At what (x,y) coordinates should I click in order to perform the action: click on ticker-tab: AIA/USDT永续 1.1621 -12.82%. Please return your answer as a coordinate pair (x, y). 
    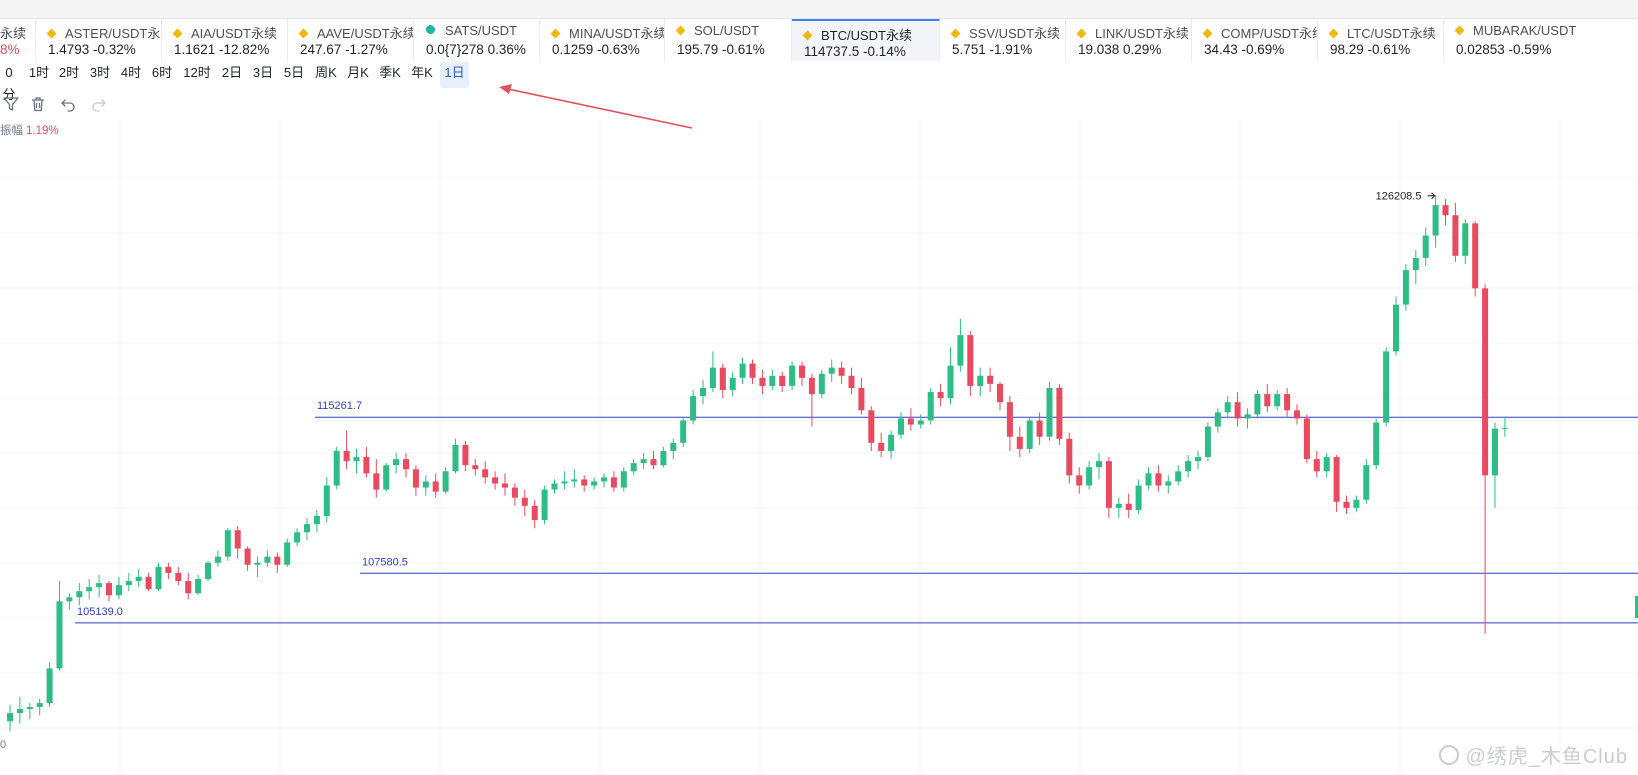
    Looking at the image, I should click on (225, 40).